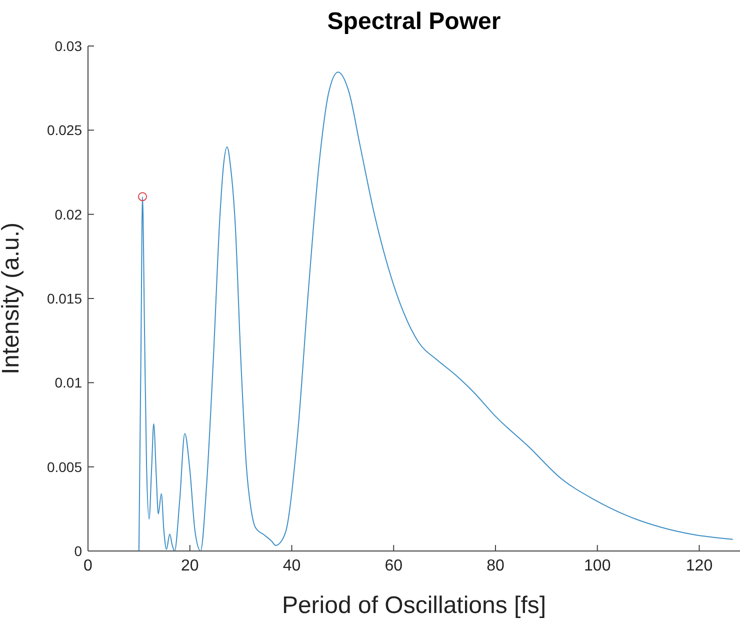 This screenshot has height=625, width=740. I want to click on x-axis-title: Period of Oscillations [fs], so click(414, 605).